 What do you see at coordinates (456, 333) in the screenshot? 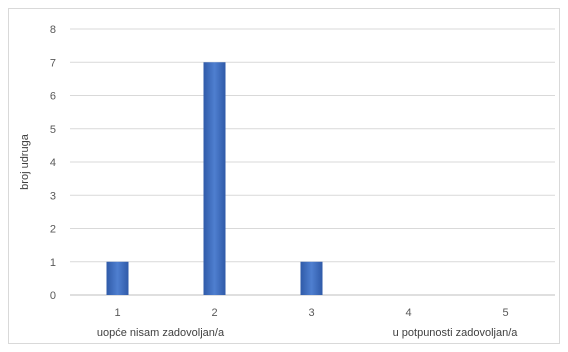
I see `annotation-right: u potpunosti zadovoljan/a` at bounding box center [456, 333].